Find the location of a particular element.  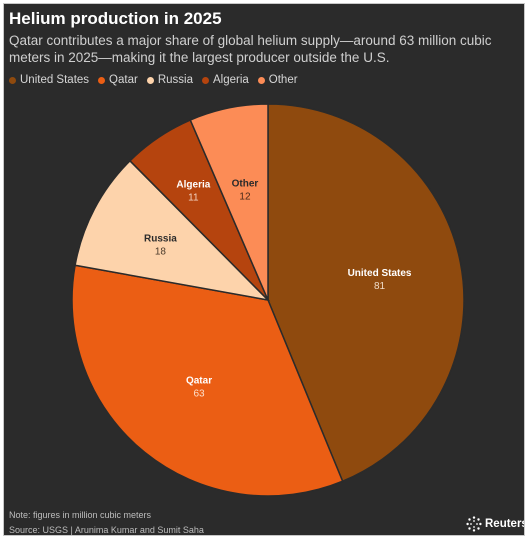

slice-label-algeria: Algeria is located at coordinates (193, 185).